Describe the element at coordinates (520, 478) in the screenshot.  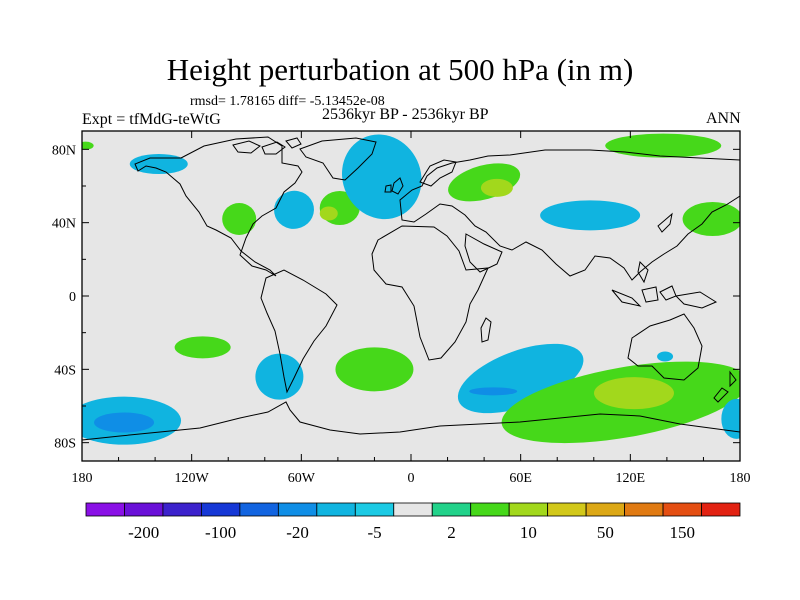
I see `x-tick-label: 60E` at that location.